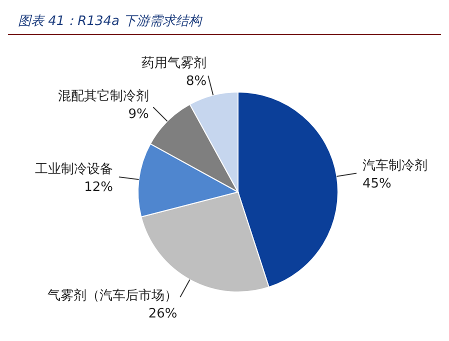 The width and height of the screenshot is (449, 341). What do you see at coordinates (395, 165) in the screenshot?
I see `slice-label: 汽车制冷剂` at bounding box center [395, 165].